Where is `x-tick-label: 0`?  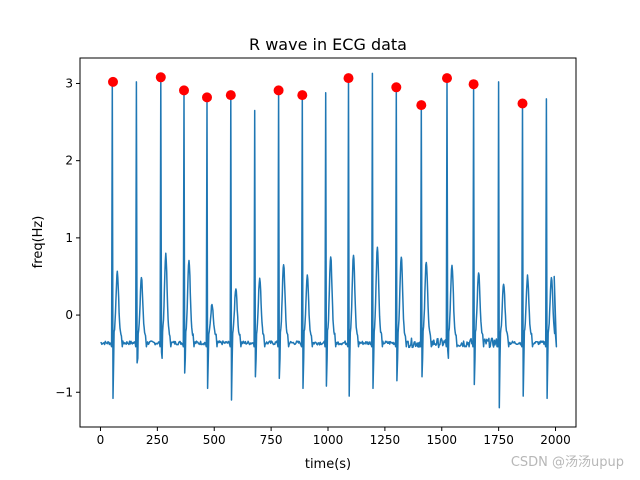 x-tick-label: 0 is located at coordinates (101, 440).